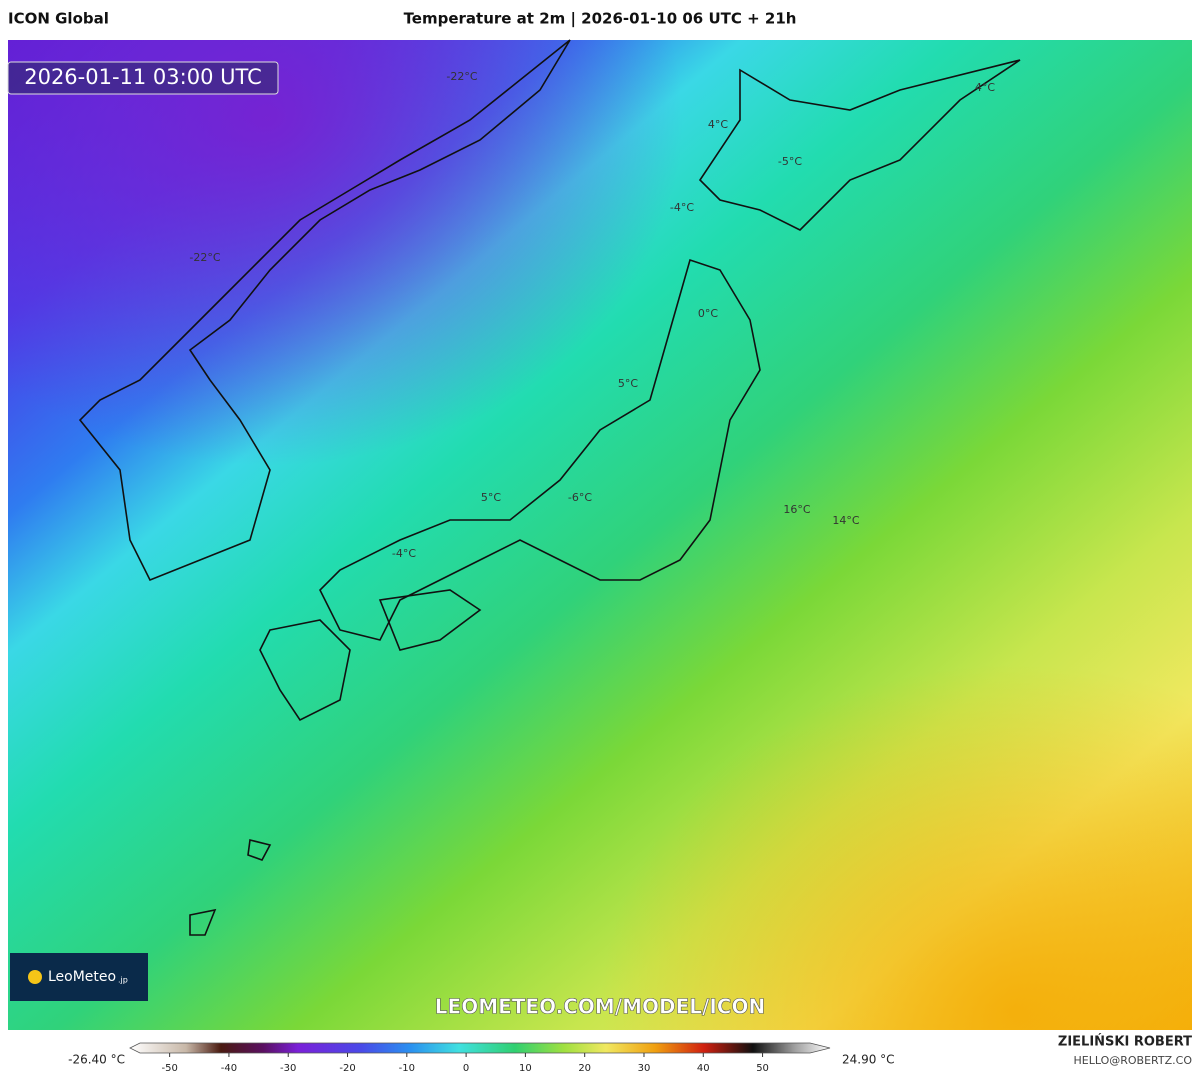  What do you see at coordinates (347, 1068) in the screenshot?
I see `tick-label: -20` at bounding box center [347, 1068].